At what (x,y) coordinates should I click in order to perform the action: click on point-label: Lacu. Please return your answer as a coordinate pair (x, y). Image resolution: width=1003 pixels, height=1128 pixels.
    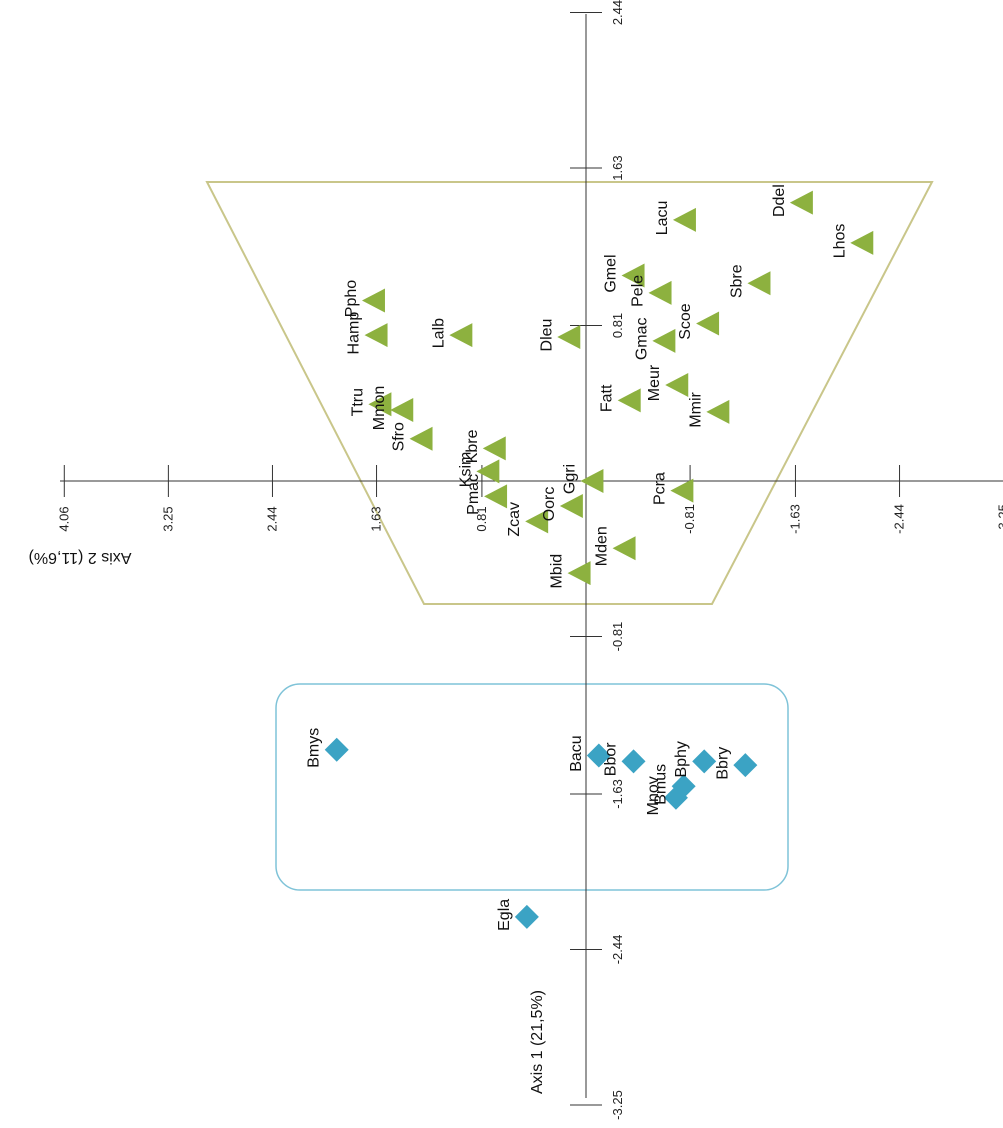
    Looking at the image, I should click on (662, 218).